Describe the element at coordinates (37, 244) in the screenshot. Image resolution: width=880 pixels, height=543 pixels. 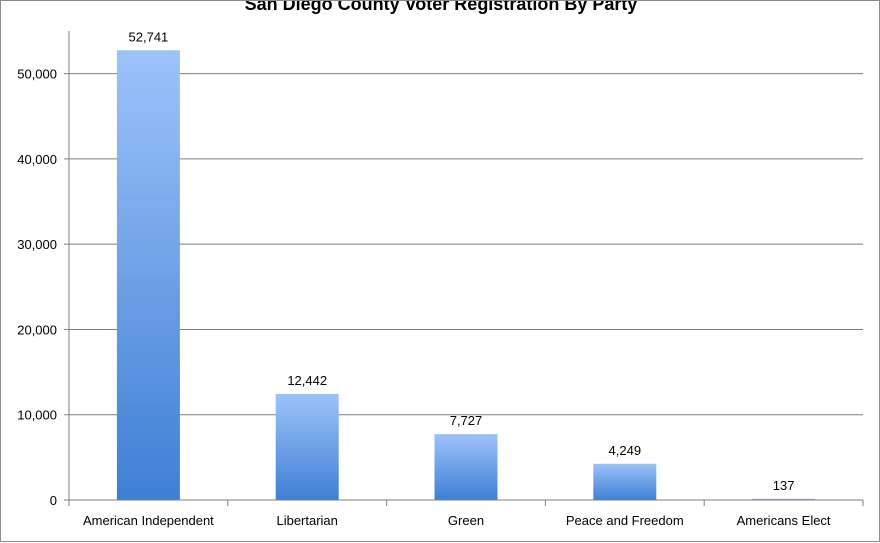
I see `y-tick-label-3: 30,000` at that location.